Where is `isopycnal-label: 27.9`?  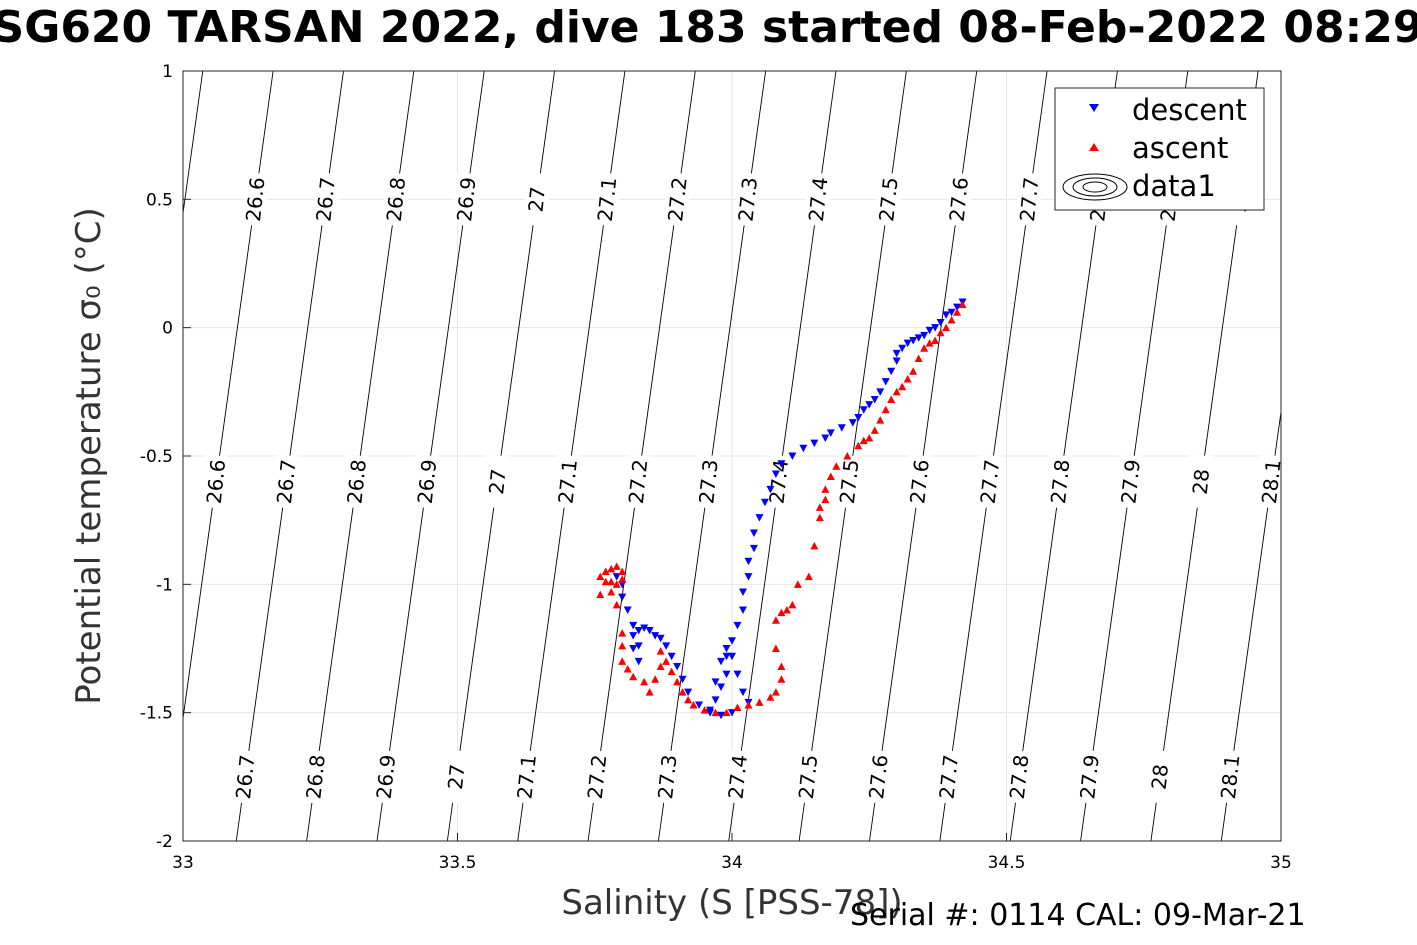
isopycnal-label: 27.9 is located at coordinates (1130, 481).